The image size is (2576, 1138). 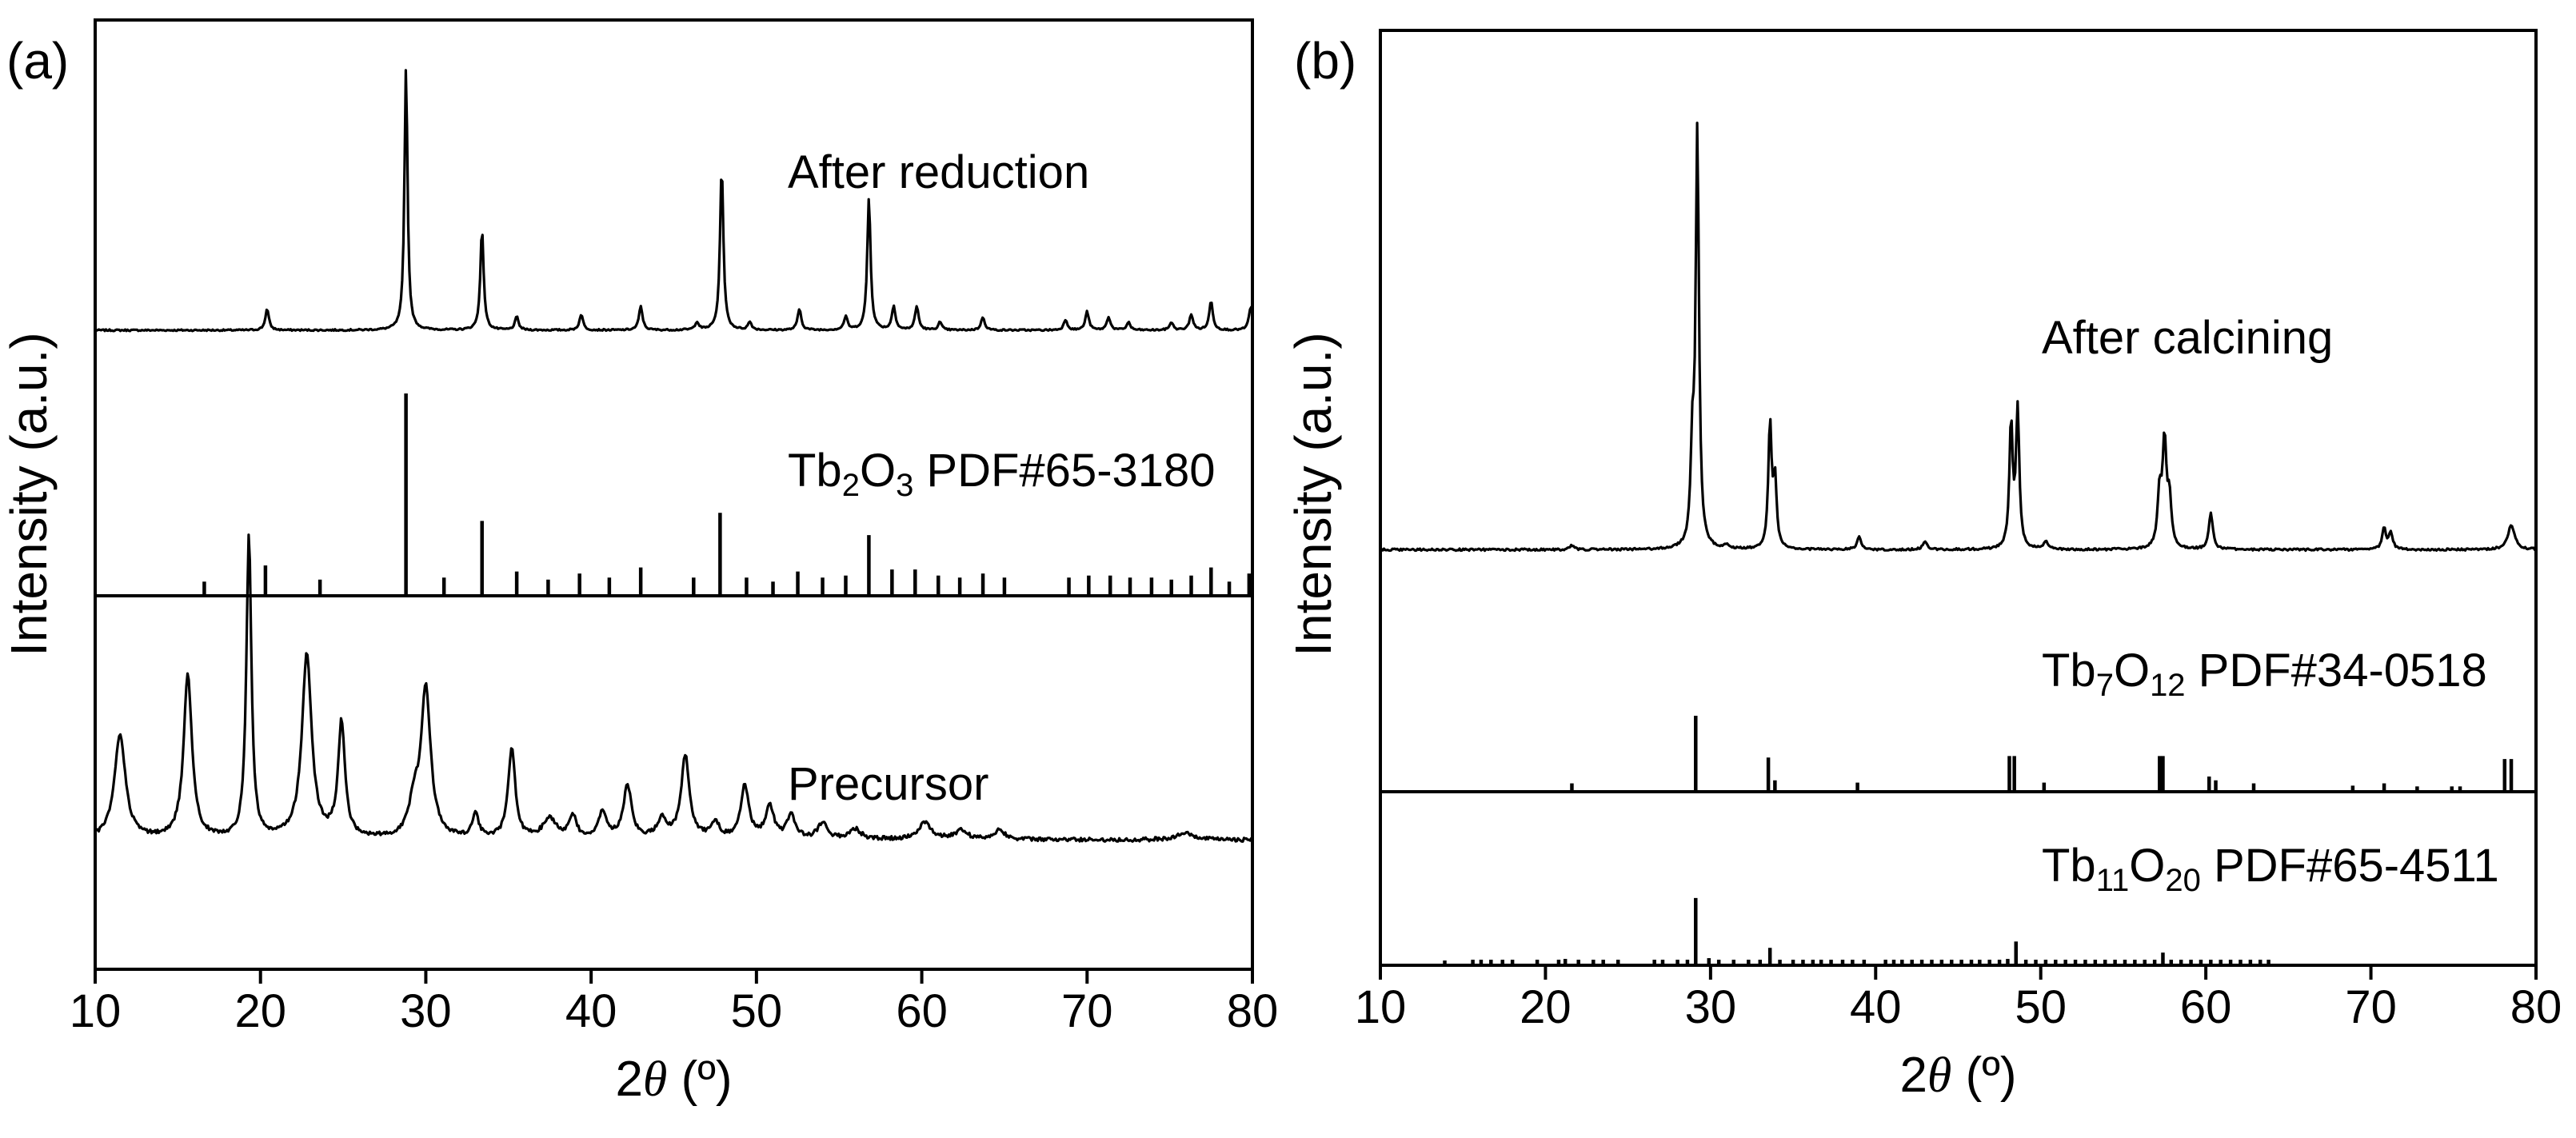 I want to click on panel-label: (a), so click(x=37, y=61).